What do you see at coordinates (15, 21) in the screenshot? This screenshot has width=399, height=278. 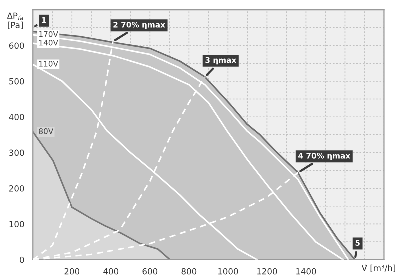 I see `y-axis-title: ΔP$_{fa}$ [Pa]` at bounding box center [15, 21].